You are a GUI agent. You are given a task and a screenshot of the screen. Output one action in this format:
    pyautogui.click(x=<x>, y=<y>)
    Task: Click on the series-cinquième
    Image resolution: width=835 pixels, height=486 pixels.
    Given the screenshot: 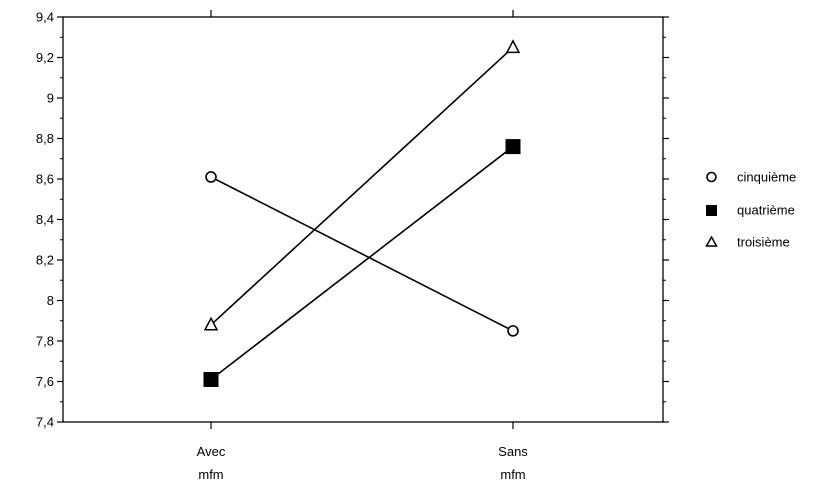 What is the action you would take?
    pyautogui.click(x=362, y=254)
    